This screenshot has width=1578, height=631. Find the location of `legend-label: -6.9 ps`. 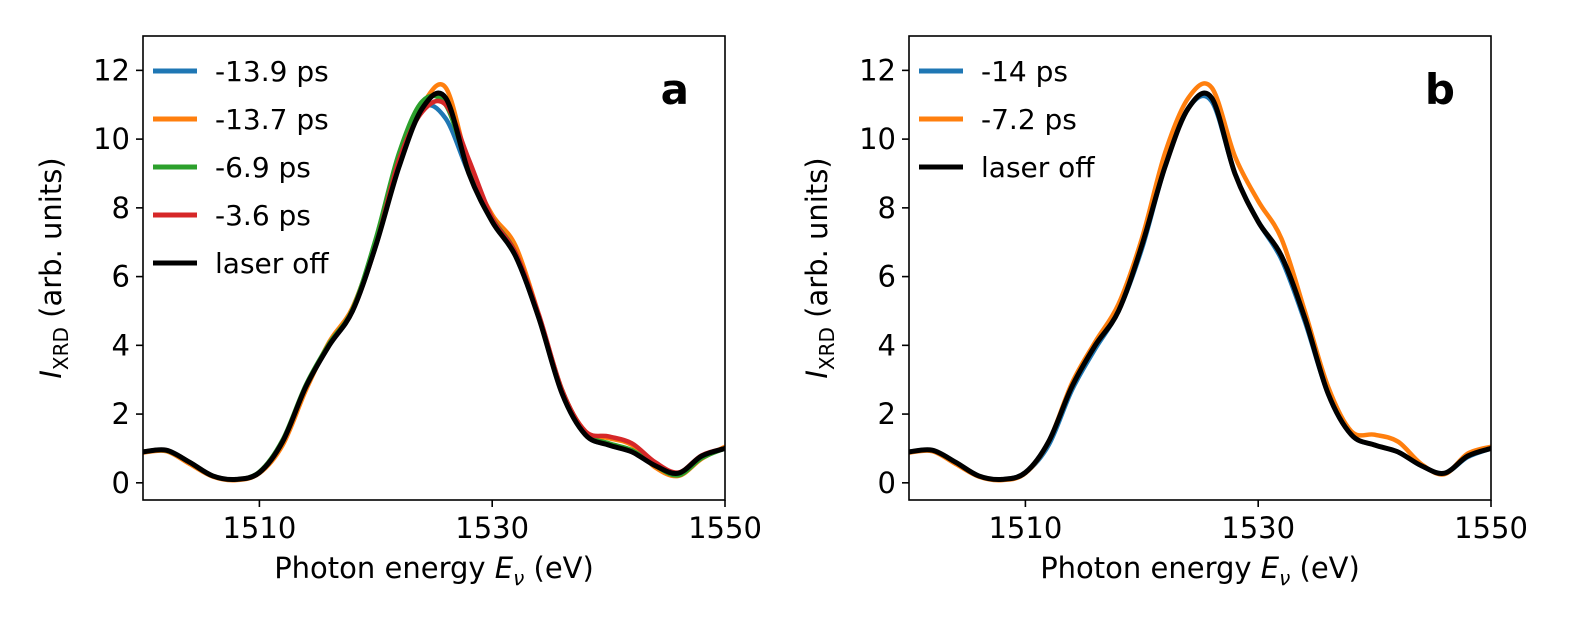

legend-label: -6.9 ps is located at coordinates (263, 167).